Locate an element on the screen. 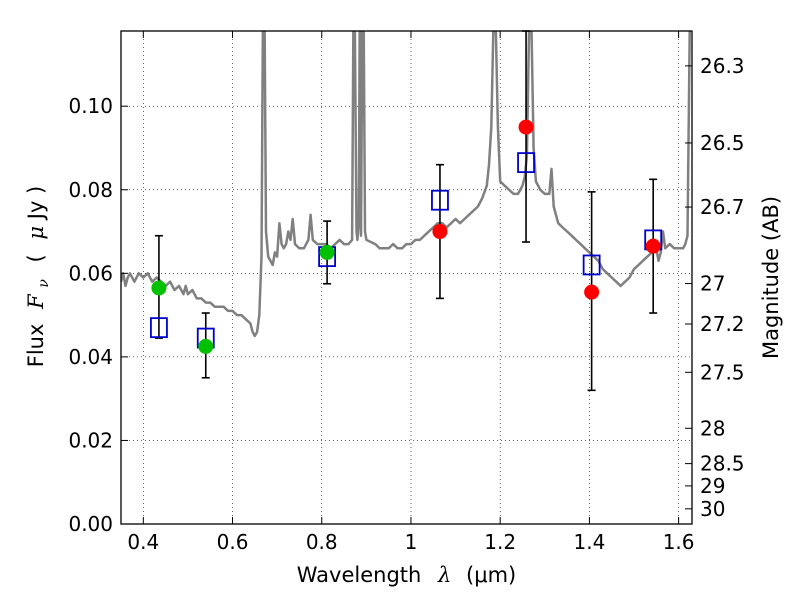 Image resolution: width=800 pixels, height=600 pixels. y-tick-label: 0.08 is located at coordinates (90, 190).